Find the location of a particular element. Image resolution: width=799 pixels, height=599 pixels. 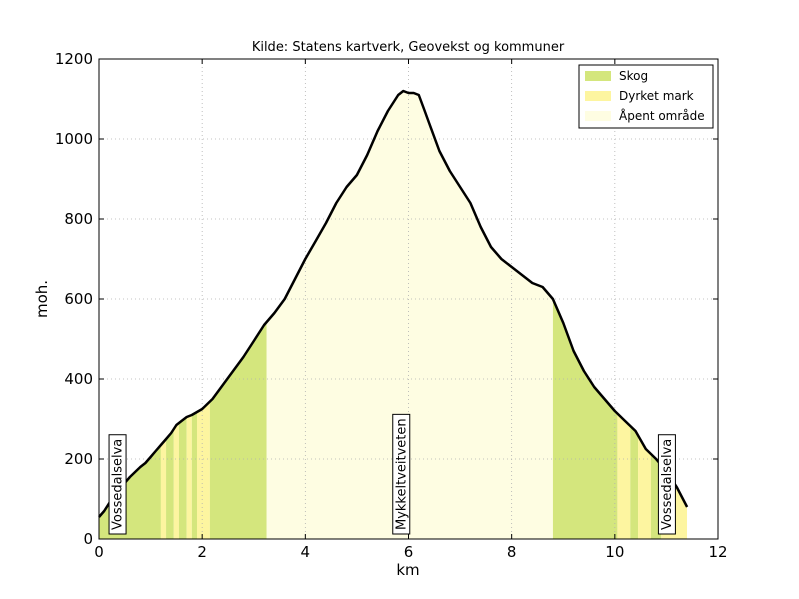

x-tick-label: 4 is located at coordinates (306, 552).